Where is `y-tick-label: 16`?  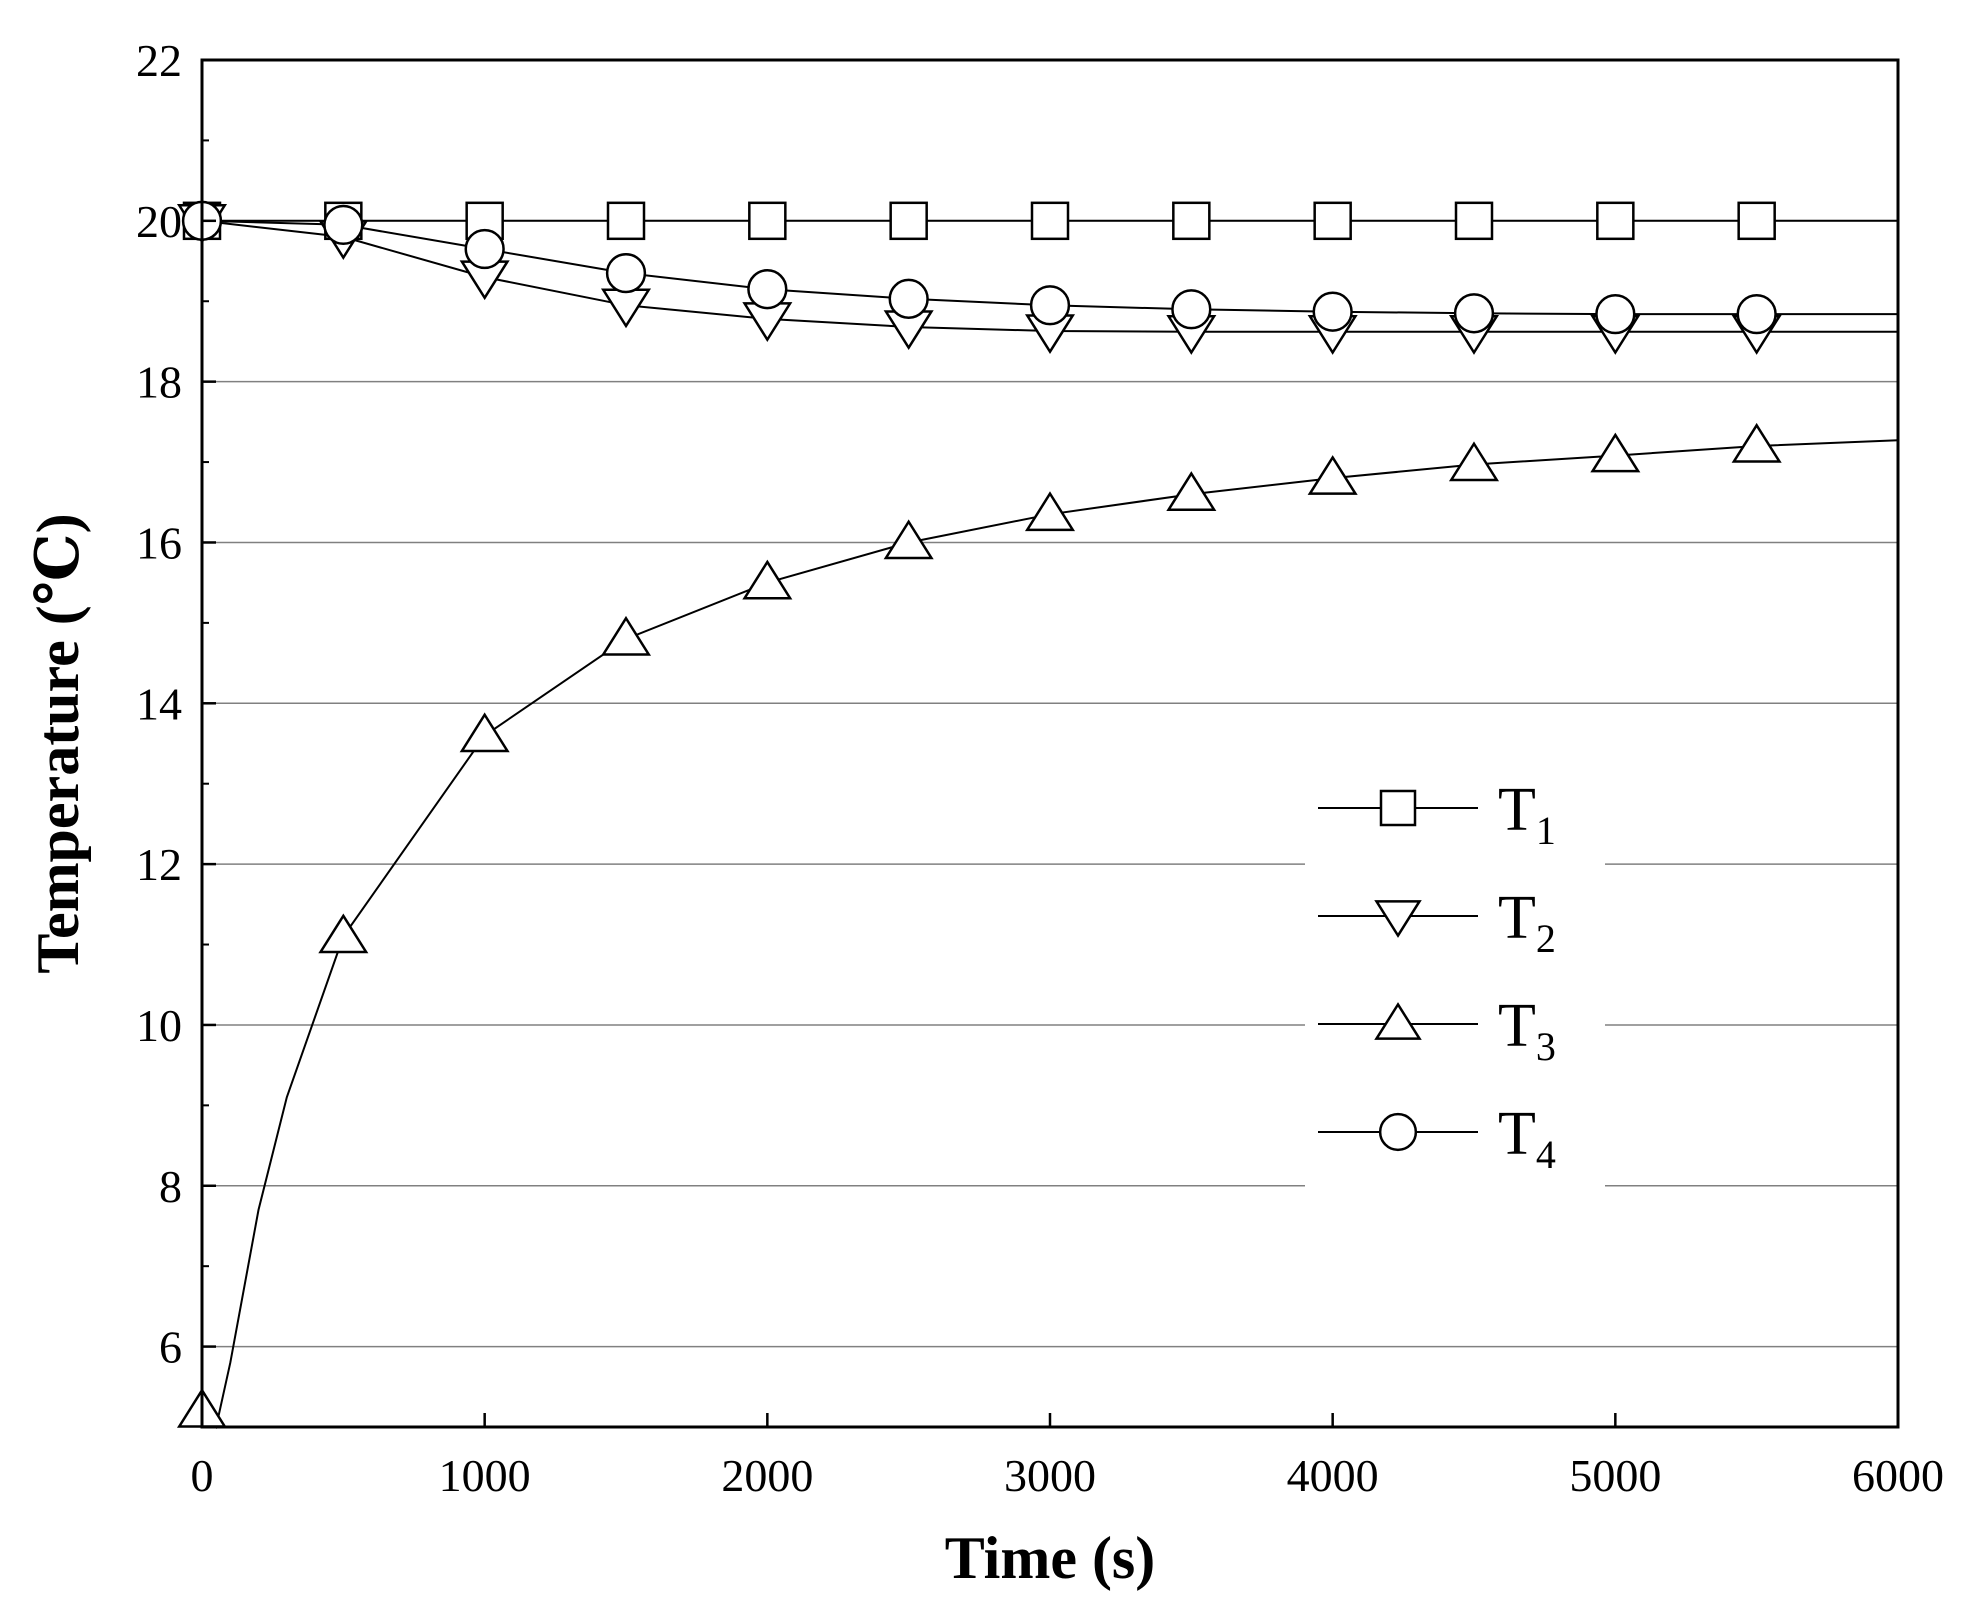
y-tick-label: 16 is located at coordinates (159, 542).